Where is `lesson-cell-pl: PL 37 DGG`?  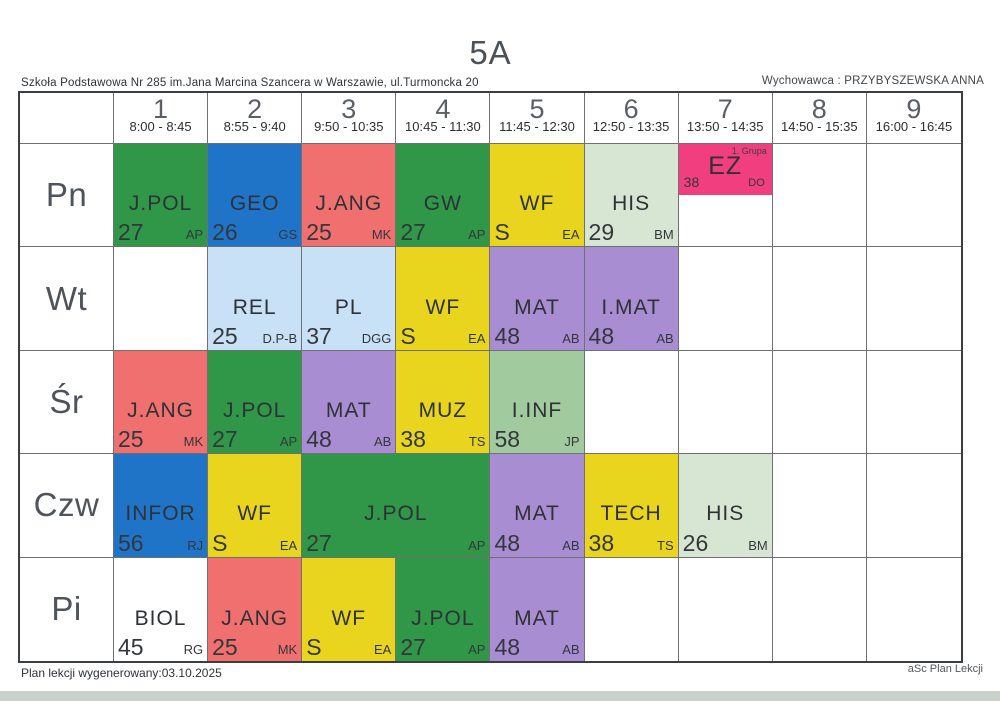 lesson-cell-pl: PL 37 DGG is located at coordinates (349, 299).